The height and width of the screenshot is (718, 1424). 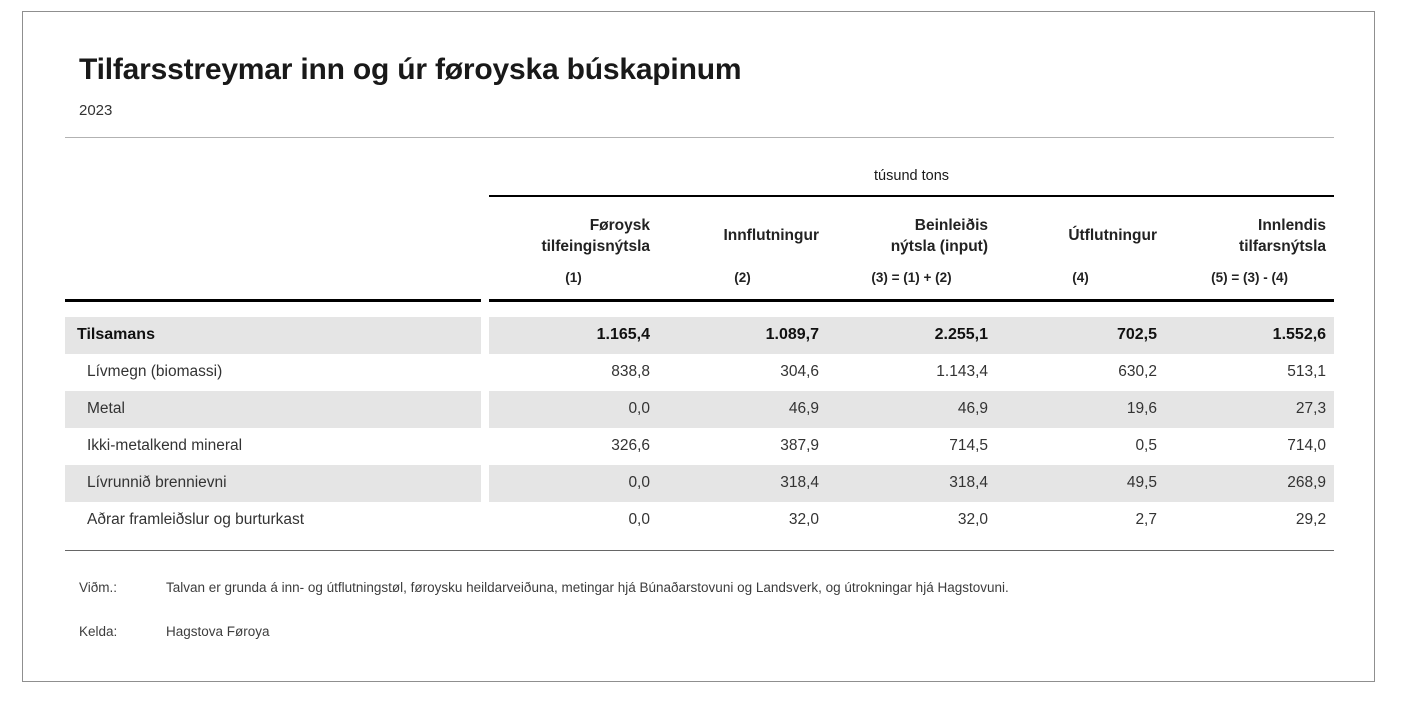 What do you see at coordinates (98, 632) in the screenshot?
I see `footnote-label: Kelda:` at bounding box center [98, 632].